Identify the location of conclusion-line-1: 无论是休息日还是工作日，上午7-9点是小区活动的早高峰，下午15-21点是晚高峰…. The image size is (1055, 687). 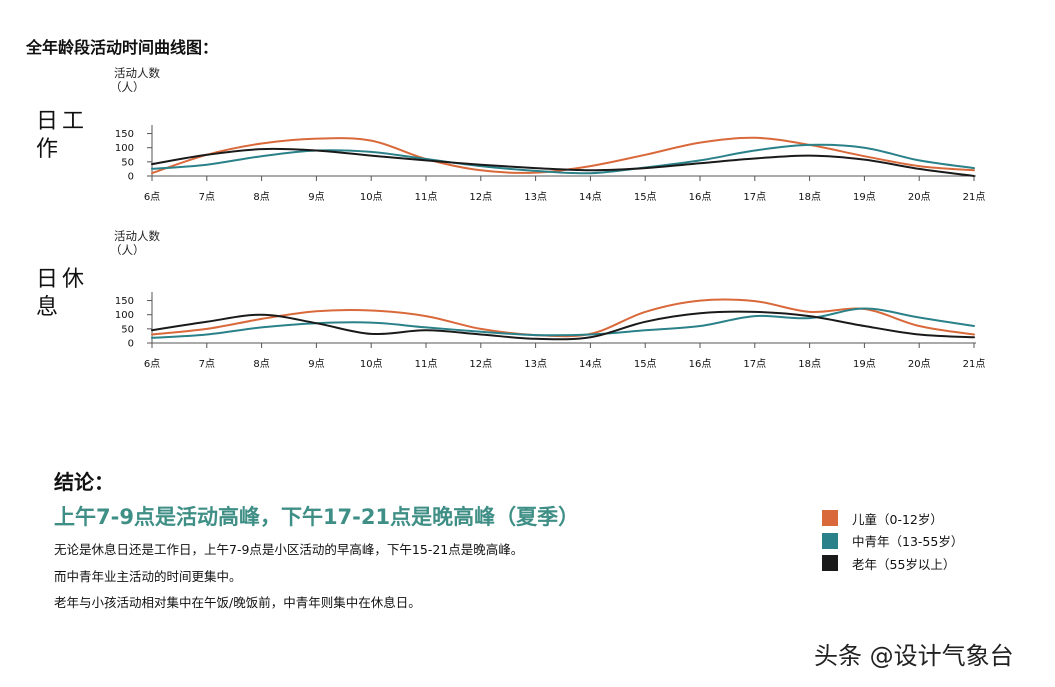
(289, 549).